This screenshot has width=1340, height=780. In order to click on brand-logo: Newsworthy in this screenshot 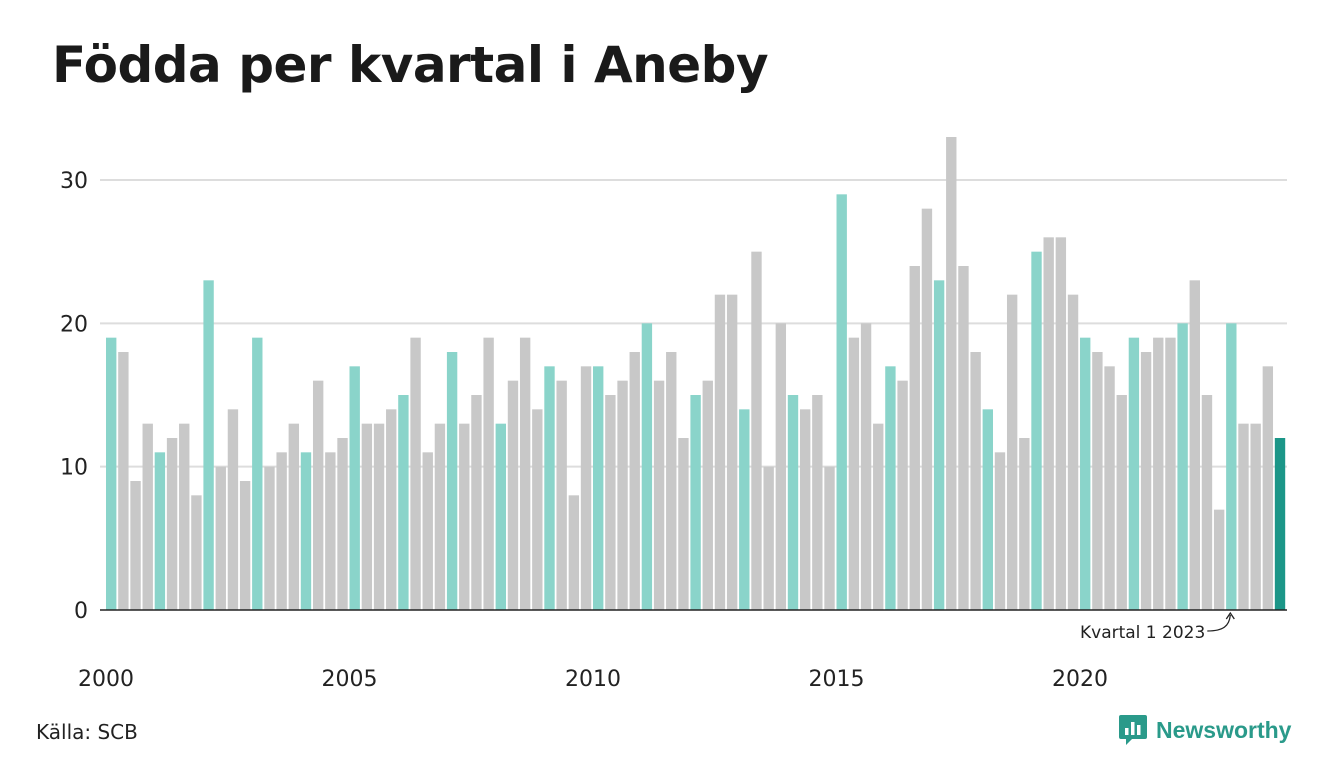, I will do `click(1204, 730)`.